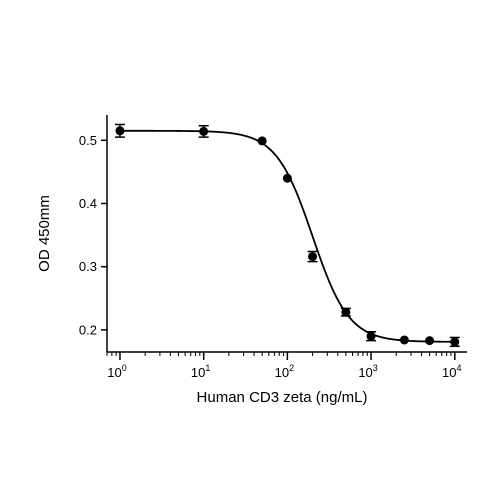  What do you see at coordinates (116, 371) in the screenshot?
I see `x-tick-label: 10⁰` at bounding box center [116, 371].